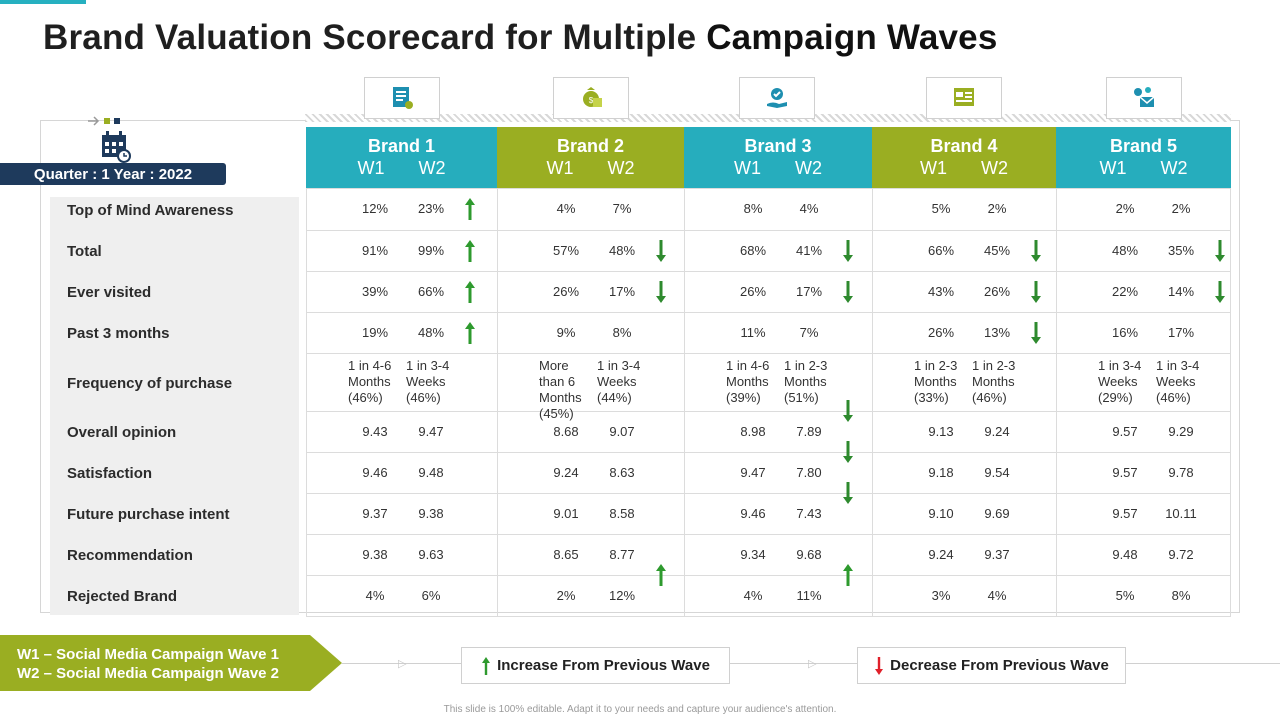 Image resolution: width=1280 pixels, height=720 pixels. I want to click on wave1-value: 9.37, so click(375, 513).